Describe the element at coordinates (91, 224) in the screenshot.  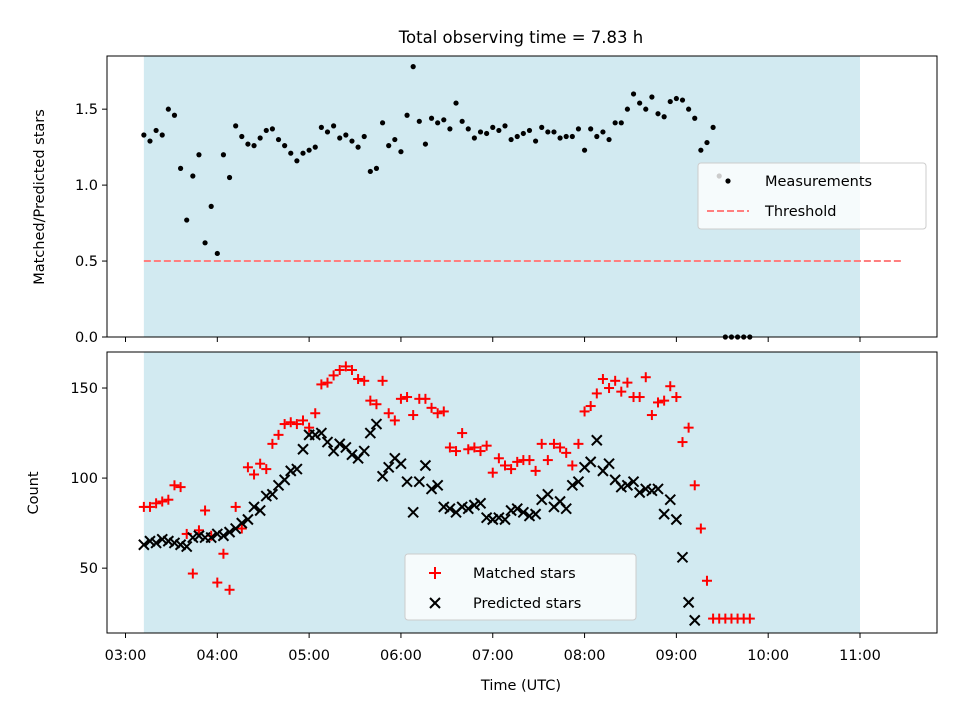
I see `ratio-y-axis: 0.0 0.5 1.0 1.5` at that location.